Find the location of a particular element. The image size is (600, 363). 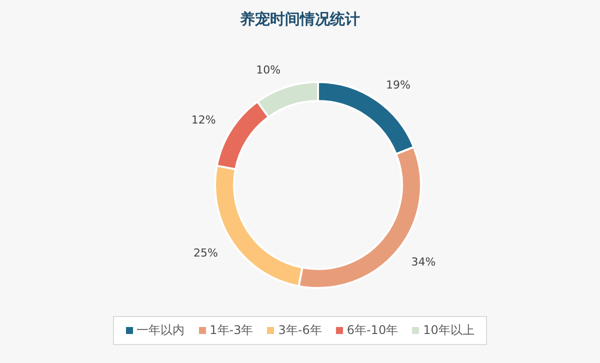

data-label: 19% is located at coordinates (398, 85).